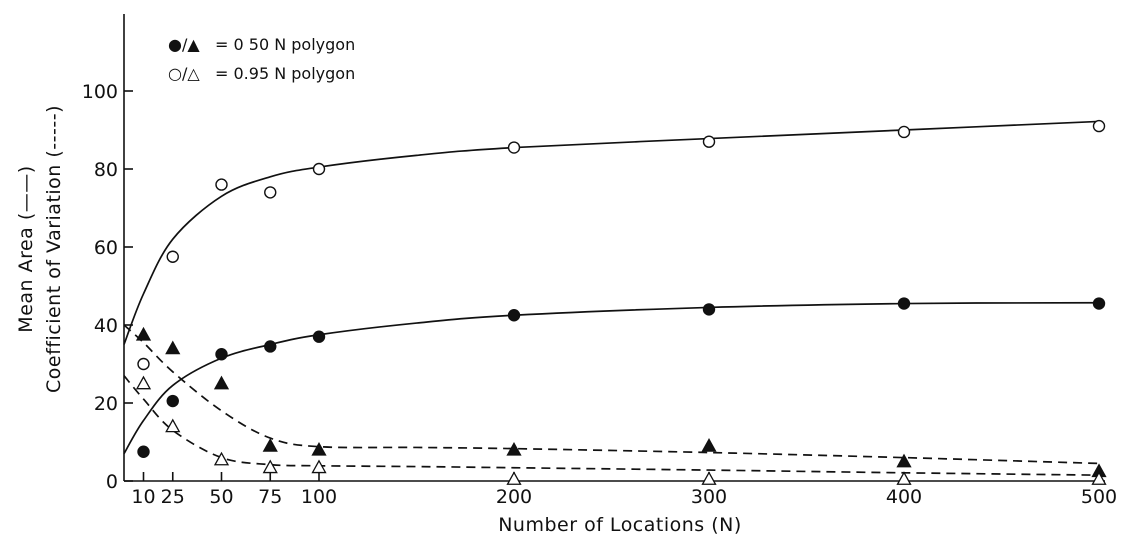 Image resolution: width=1122 pixels, height=541 pixels. I want to click on y-tick-label: 0, so click(112, 482).